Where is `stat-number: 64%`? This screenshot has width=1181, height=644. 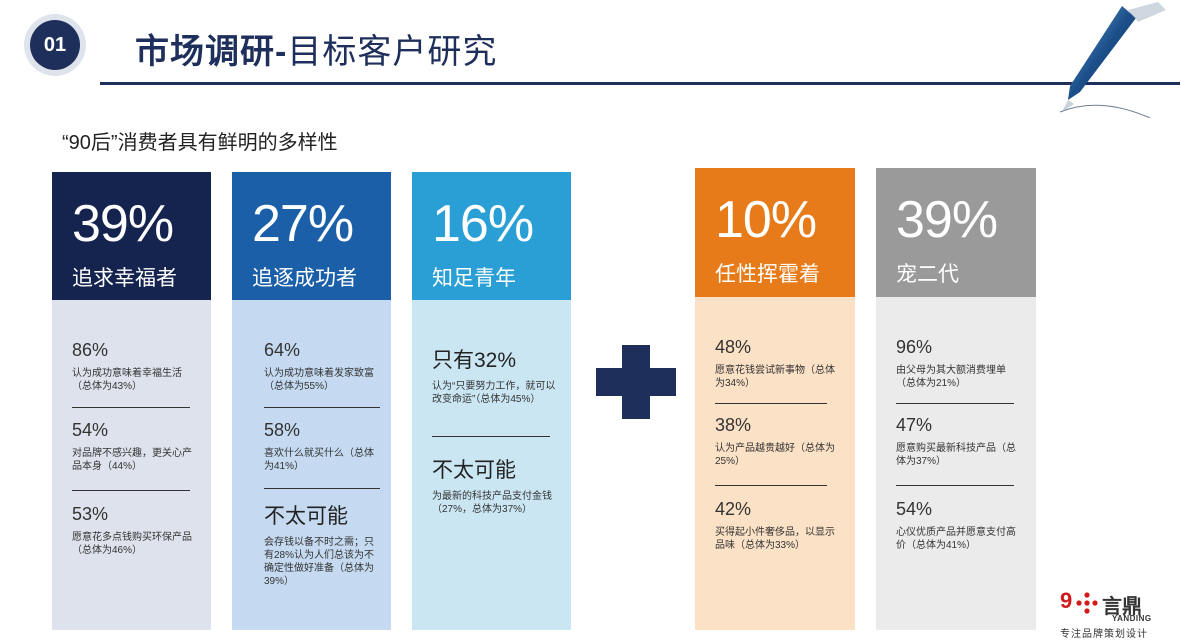 stat-number: 64% is located at coordinates (282, 350).